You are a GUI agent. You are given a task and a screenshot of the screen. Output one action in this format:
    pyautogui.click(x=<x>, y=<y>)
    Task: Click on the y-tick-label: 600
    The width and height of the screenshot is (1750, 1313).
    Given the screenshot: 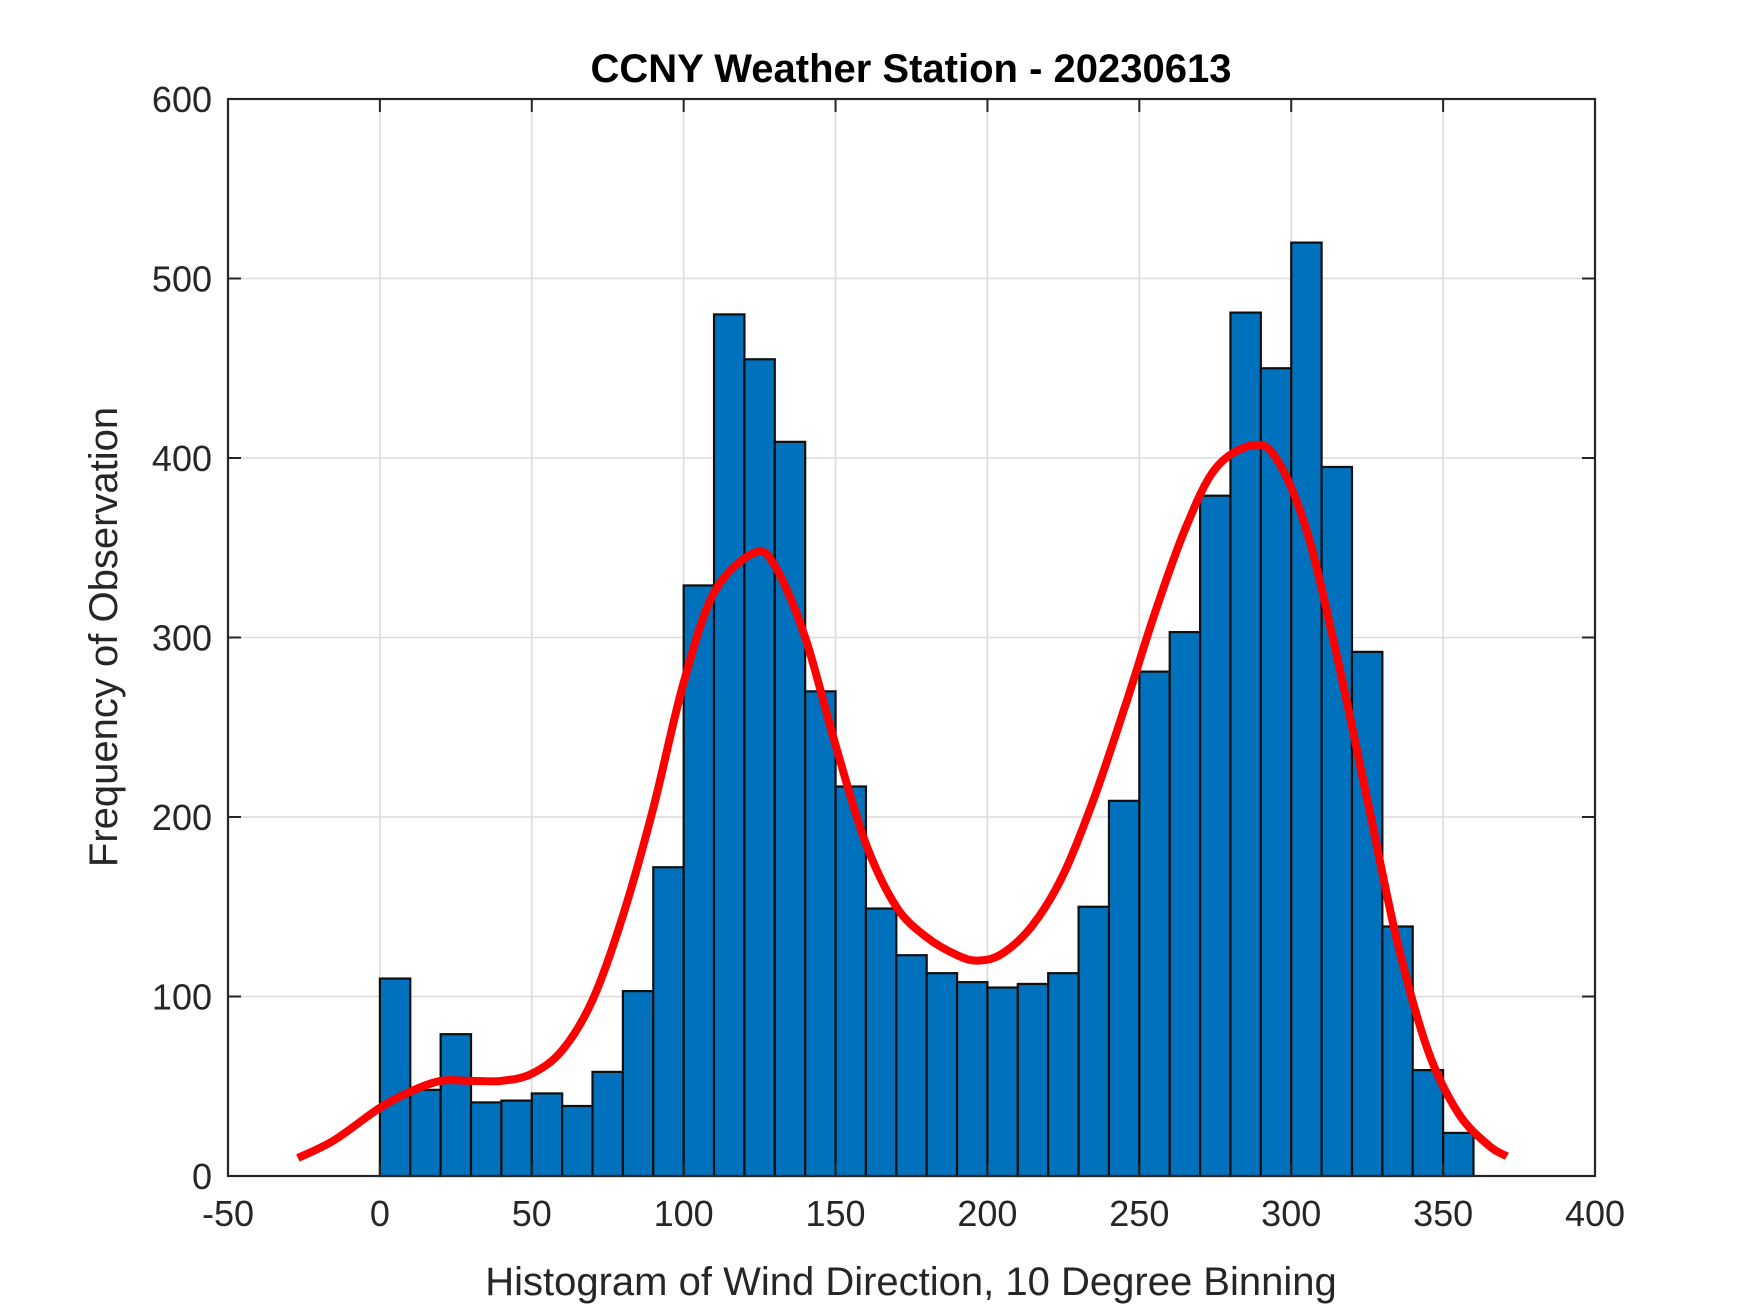 What is the action you would take?
    pyautogui.click(x=182, y=99)
    